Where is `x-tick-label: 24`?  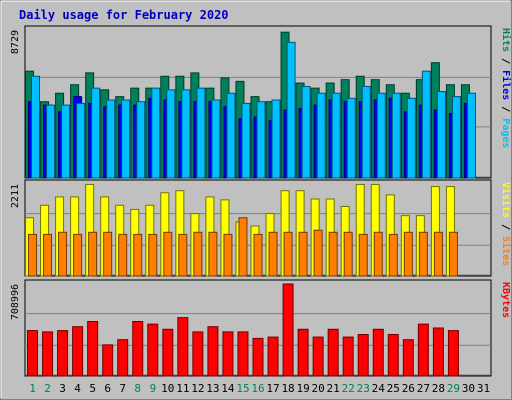
x-tick-label: 24 is located at coordinates (379, 388).